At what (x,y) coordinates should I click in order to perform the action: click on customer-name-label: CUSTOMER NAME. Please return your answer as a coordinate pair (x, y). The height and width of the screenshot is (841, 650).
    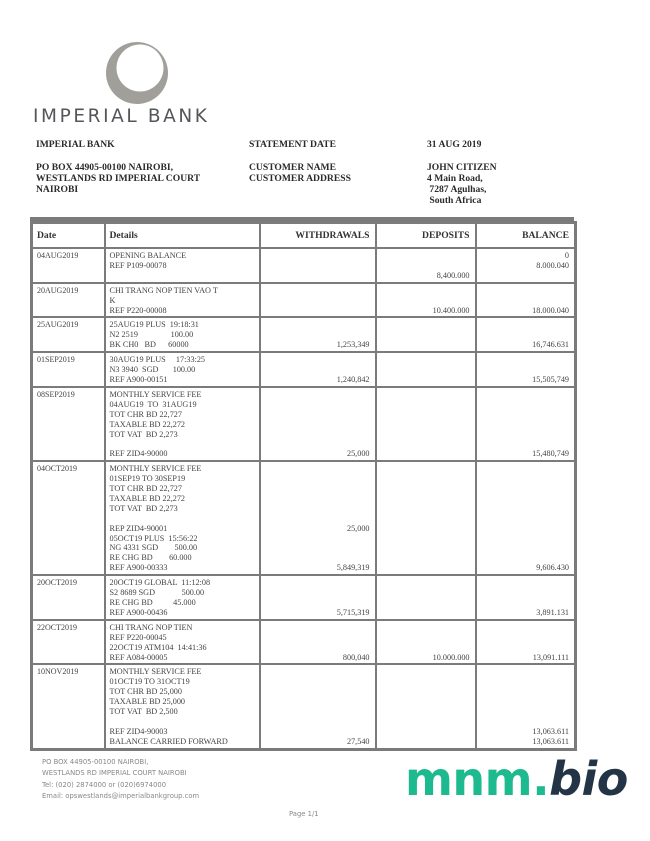
    Looking at the image, I should click on (292, 167).